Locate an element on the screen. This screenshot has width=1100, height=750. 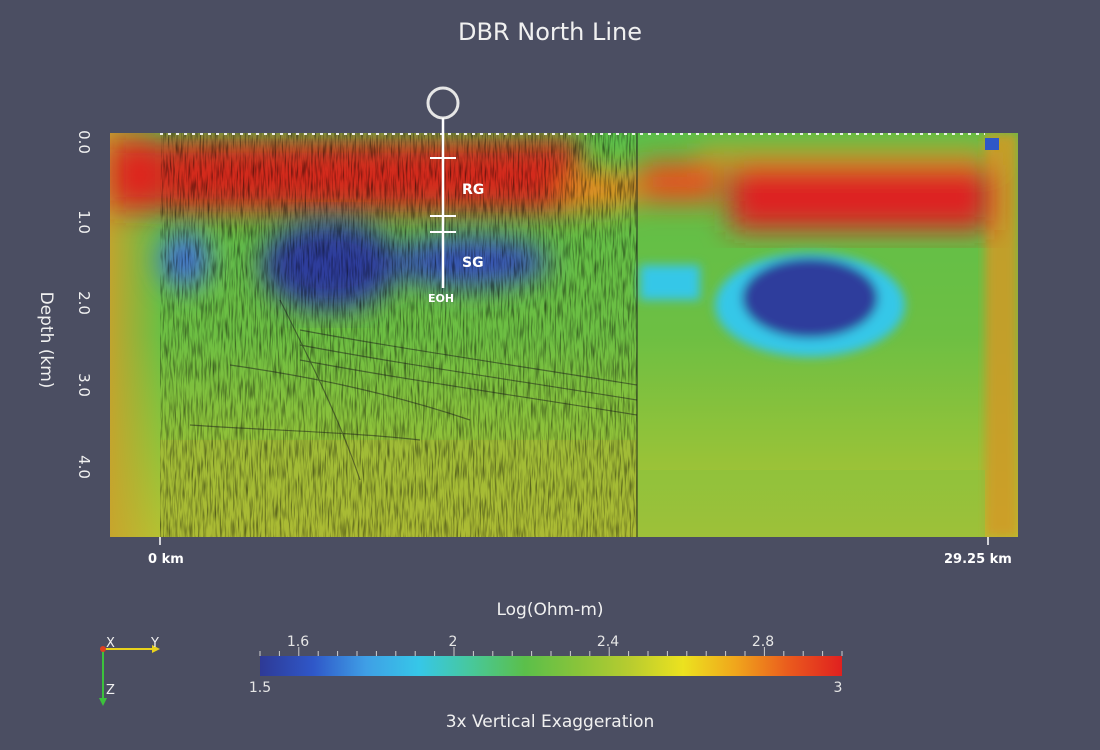
axis-z-label: Z is located at coordinates (110, 690).